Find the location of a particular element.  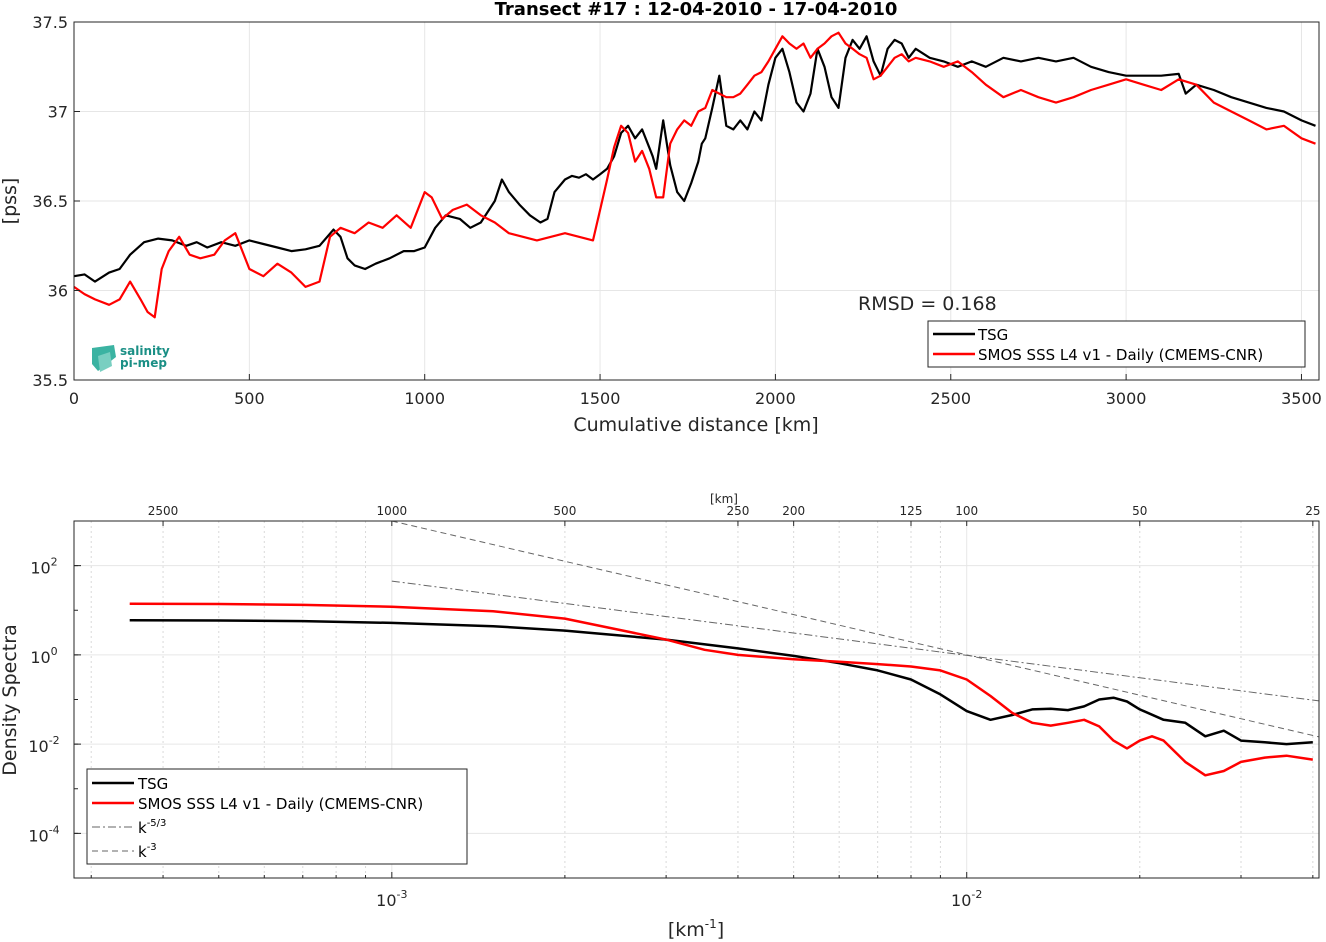

spectra-y-axis-label: Density Spectra is located at coordinates (10, 699).